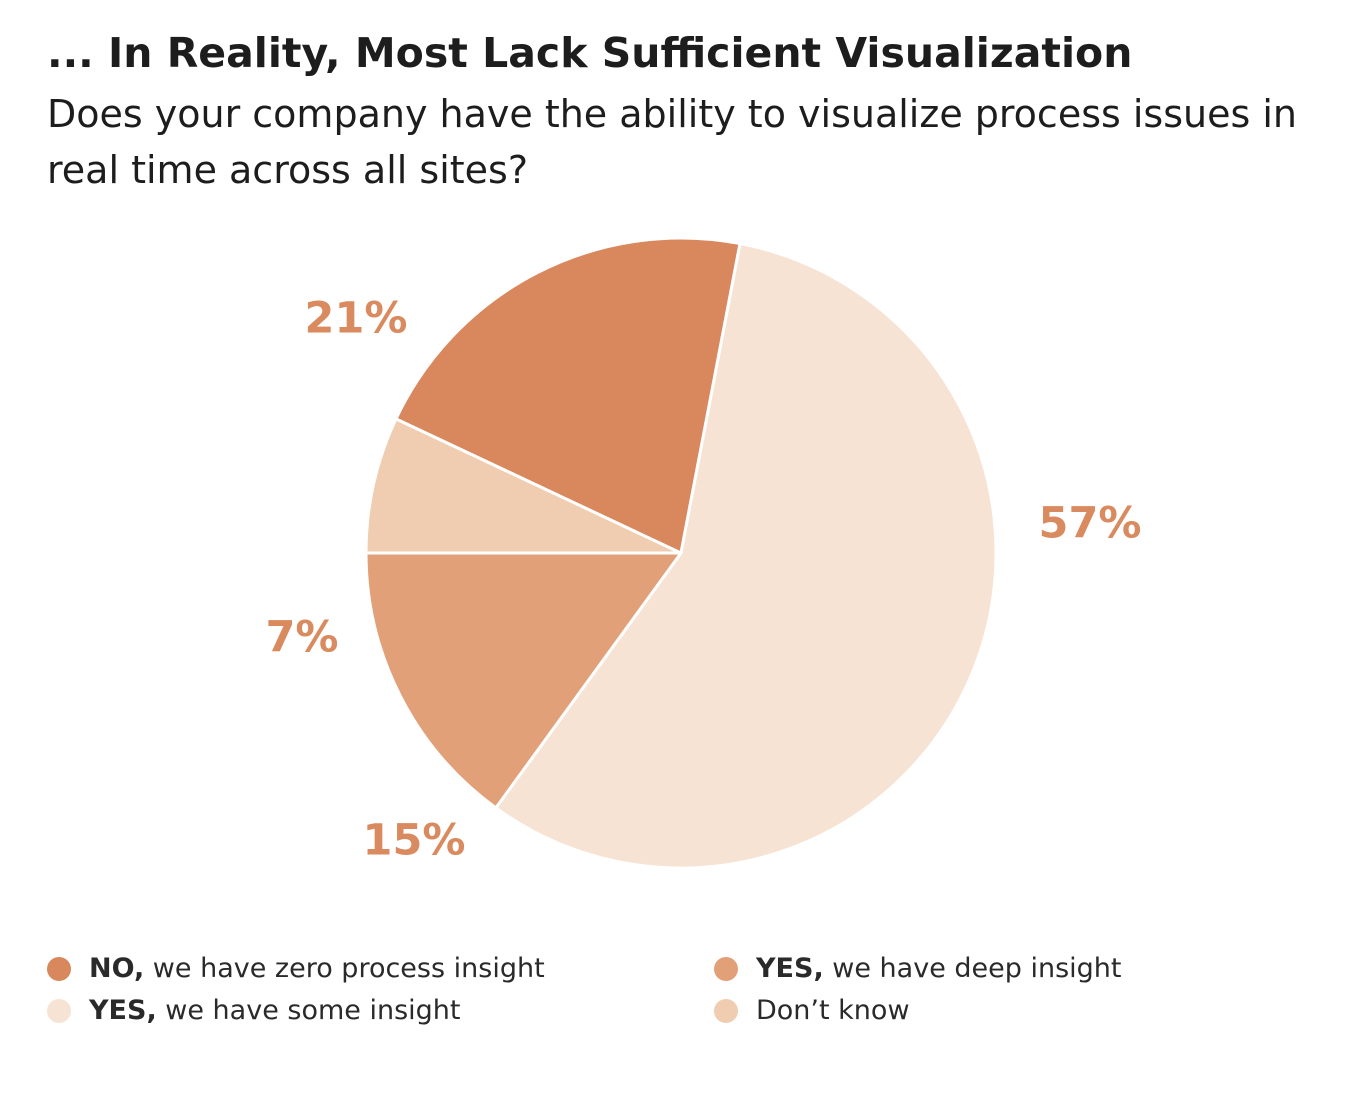  What do you see at coordinates (356, 319) in the screenshot?
I see `pie-label-zero: 21%` at bounding box center [356, 319].